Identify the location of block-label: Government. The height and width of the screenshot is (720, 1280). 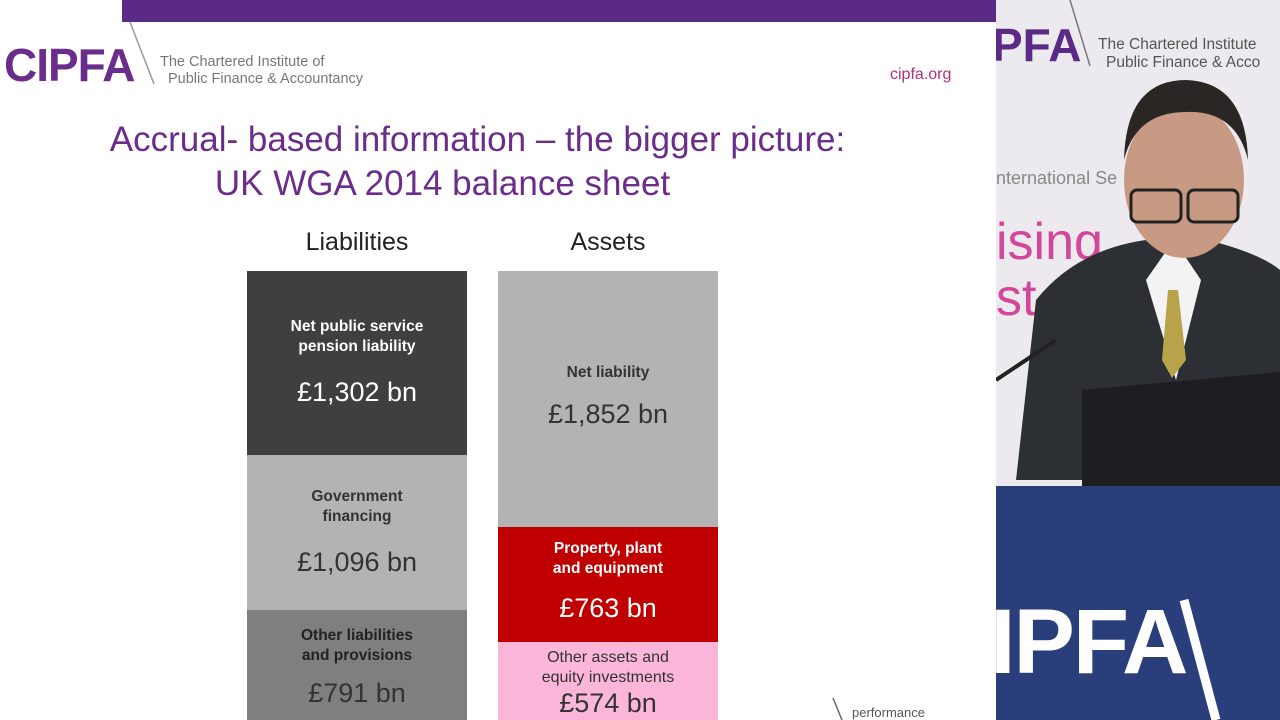
(357, 496).